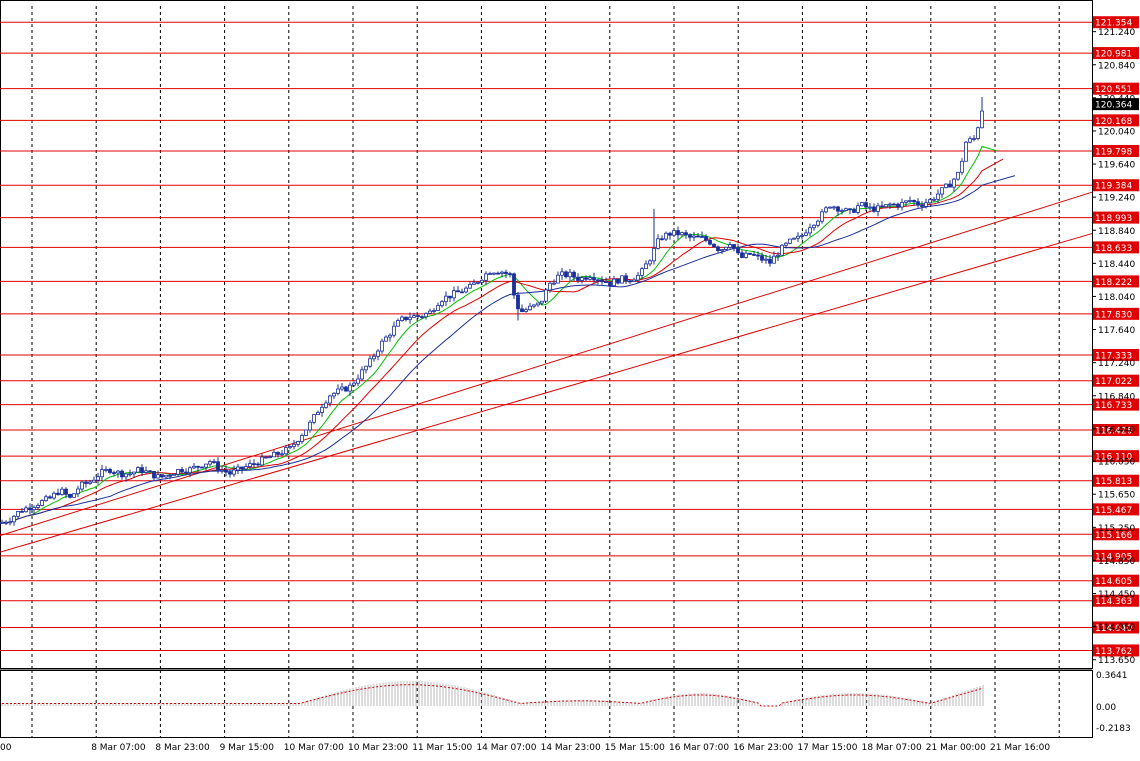 The width and height of the screenshot is (1140, 761). Describe the element at coordinates (827, 748) in the screenshot. I see `time-tick-label: 17 Mar 15:00` at that location.